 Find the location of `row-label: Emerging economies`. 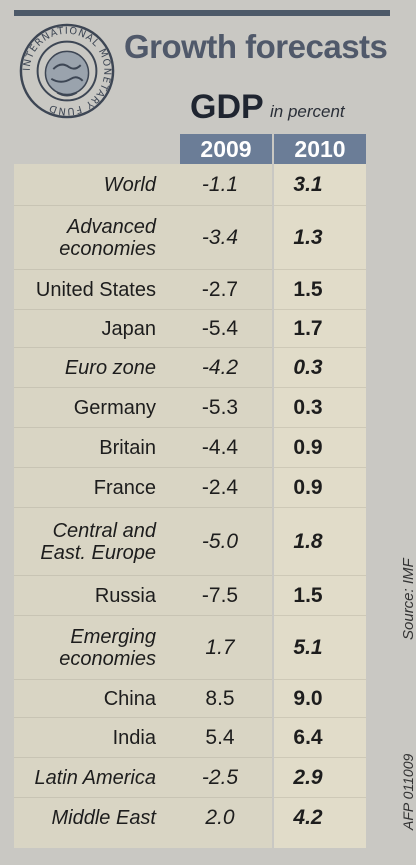

row-label: Emerging economies is located at coordinates (107, 648).